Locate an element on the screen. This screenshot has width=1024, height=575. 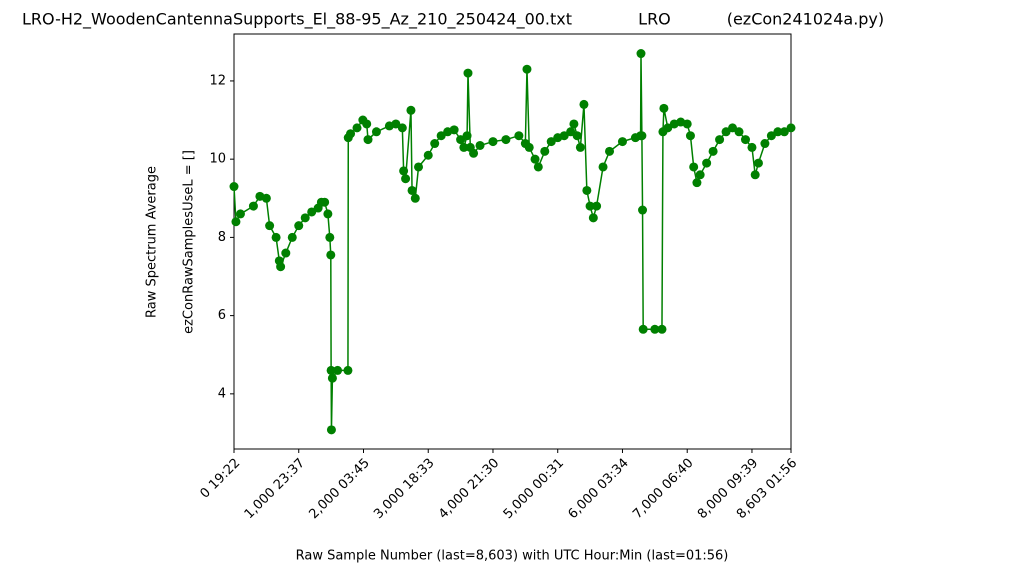
y-axis-label: ezConRawSamplesUseL = [] is located at coordinates (189, 242).